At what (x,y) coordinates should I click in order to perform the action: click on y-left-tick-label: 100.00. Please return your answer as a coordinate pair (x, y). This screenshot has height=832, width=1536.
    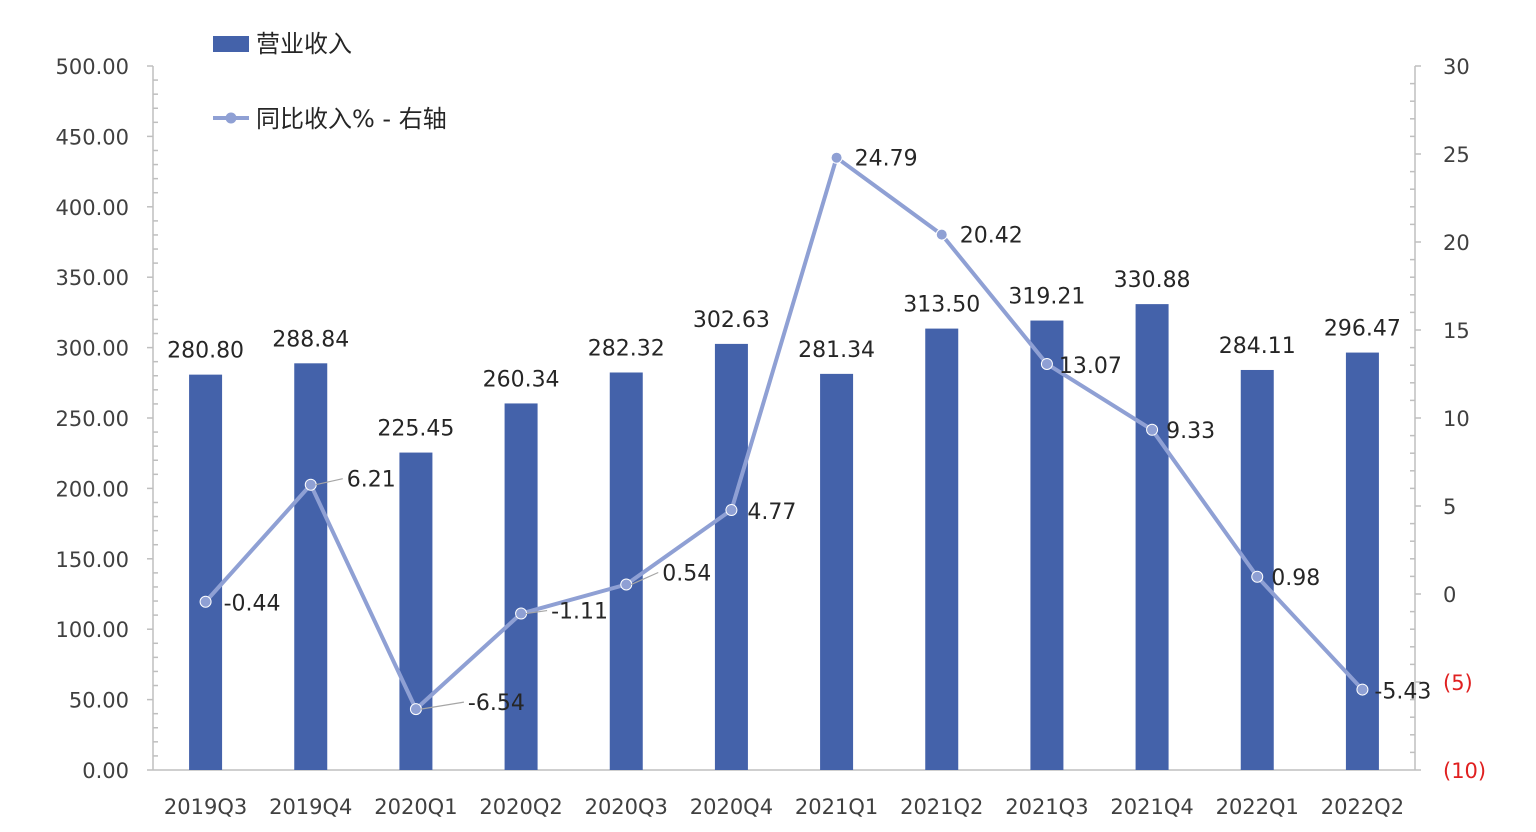
    Looking at the image, I should click on (92, 630).